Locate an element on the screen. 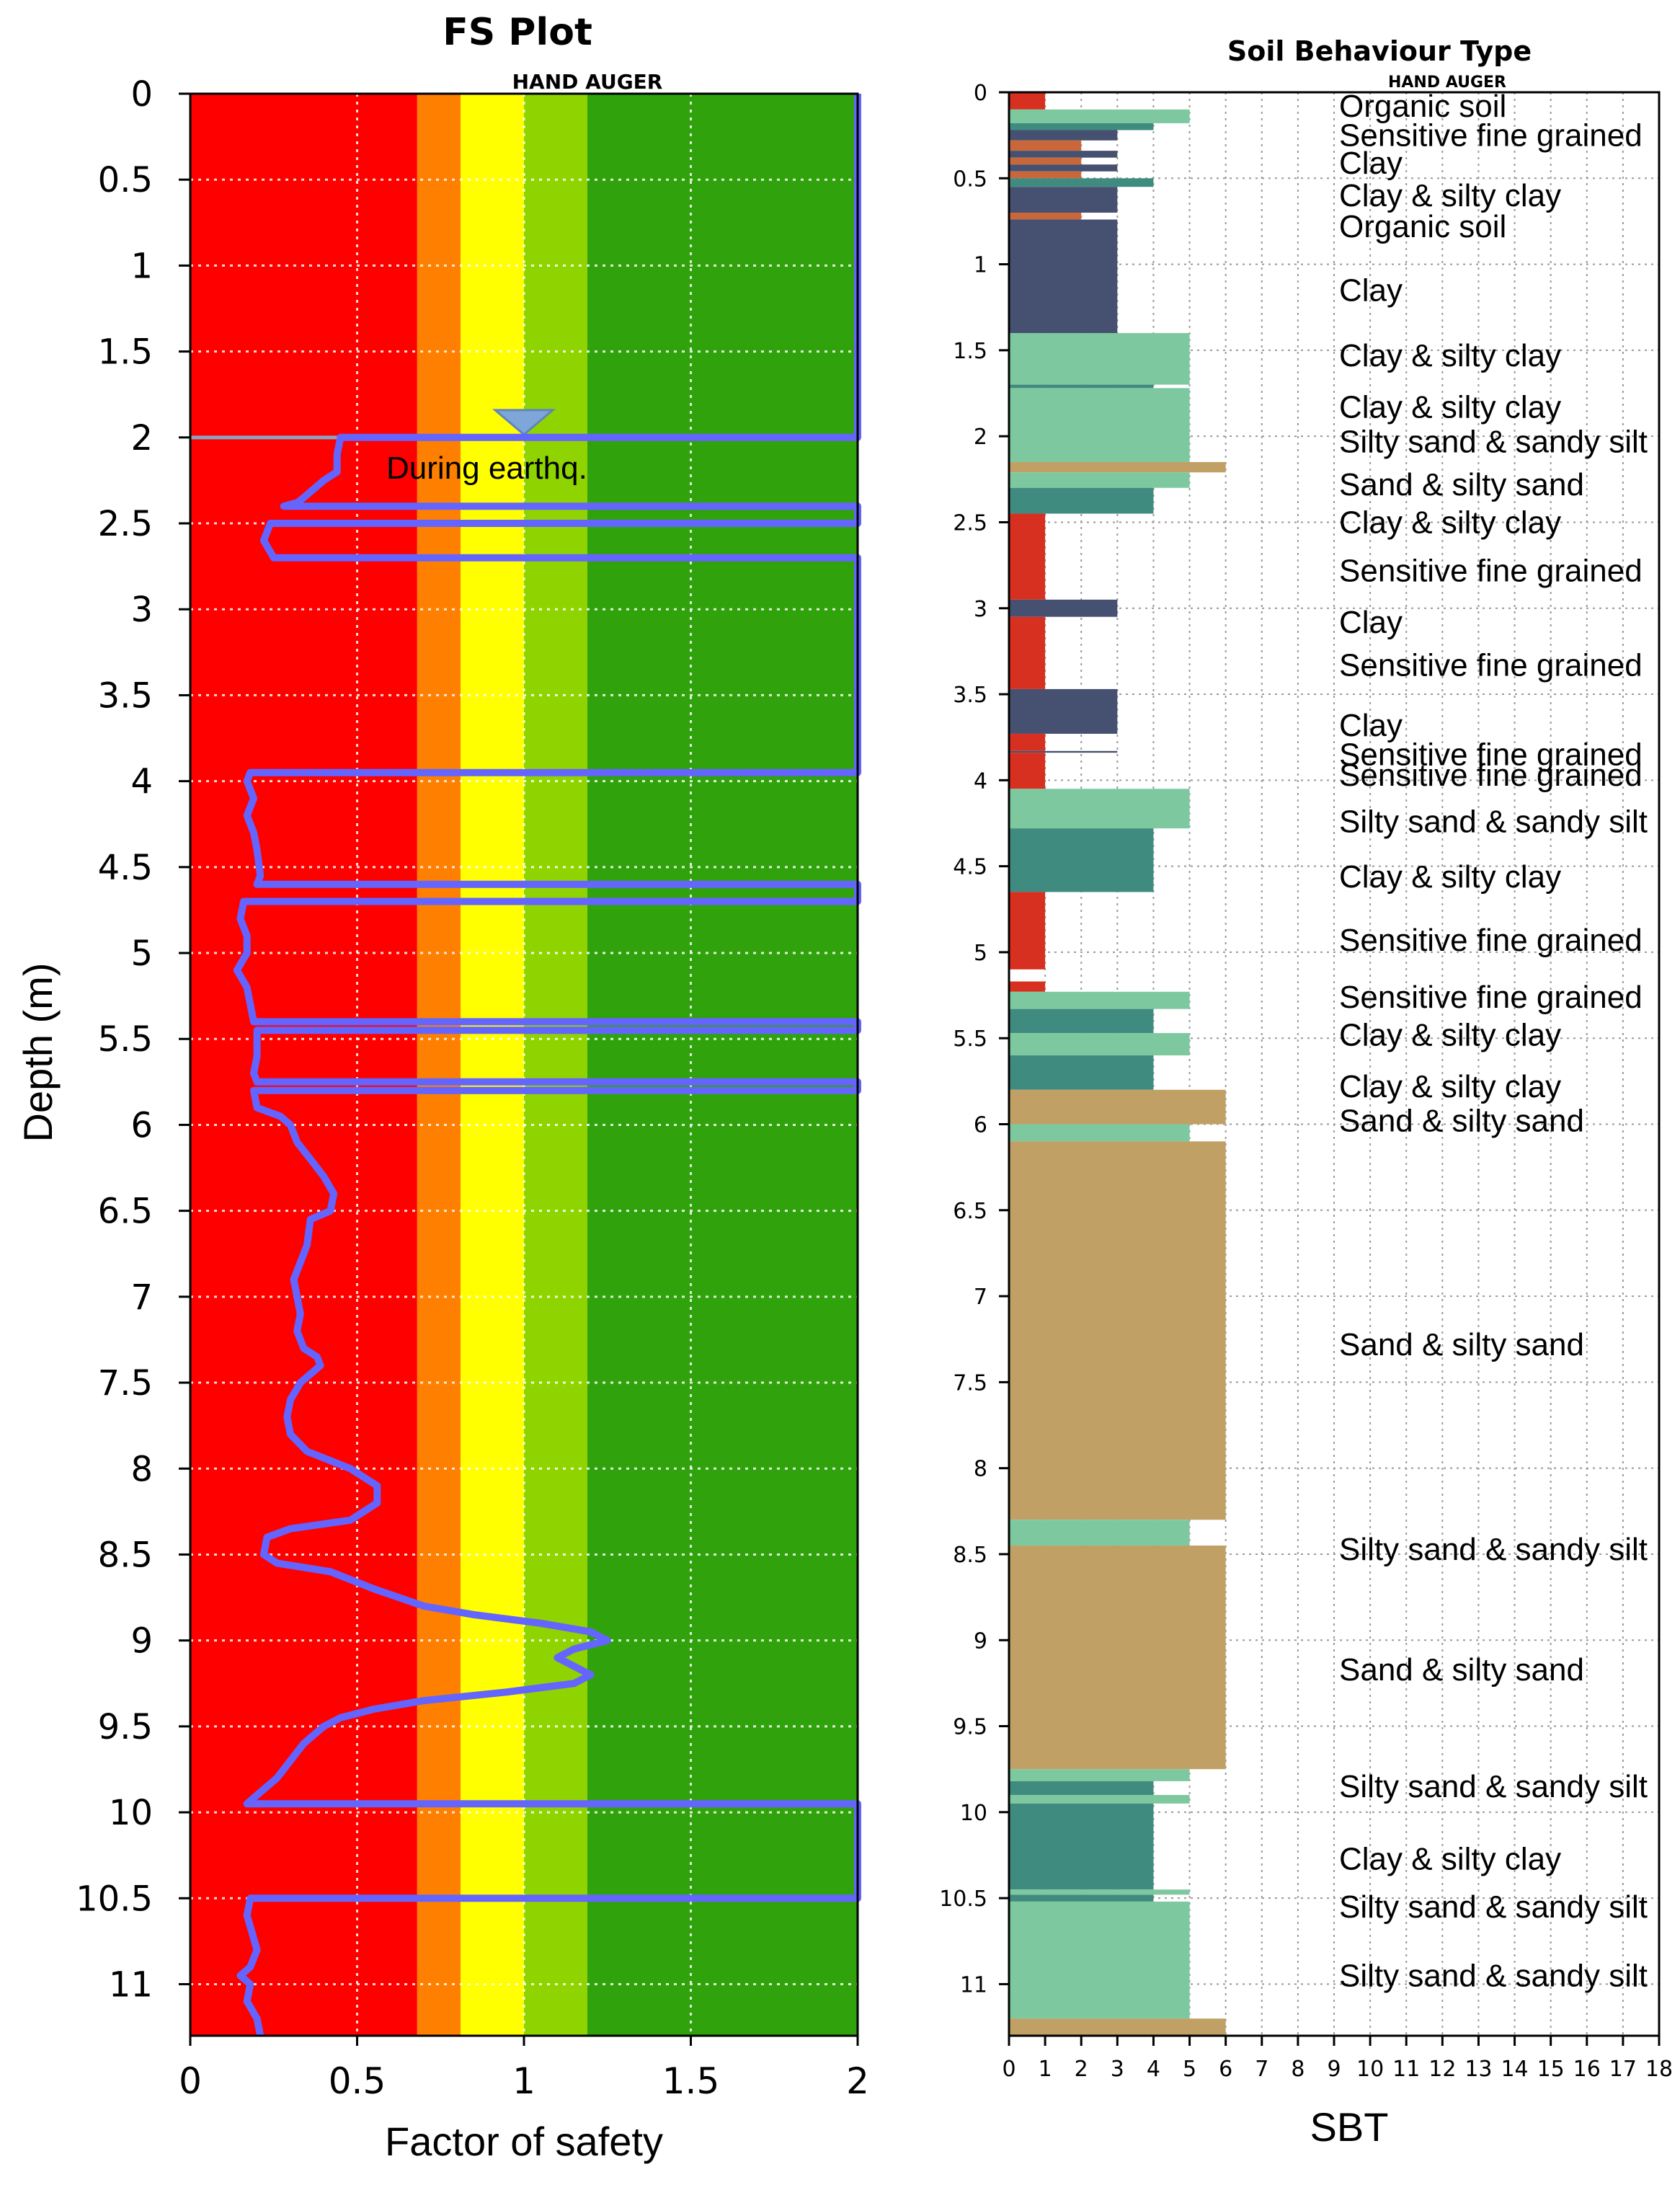 The image size is (1680, 2190). sbt-y-tick-label-12: 6 is located at coordinates (980, 1125).